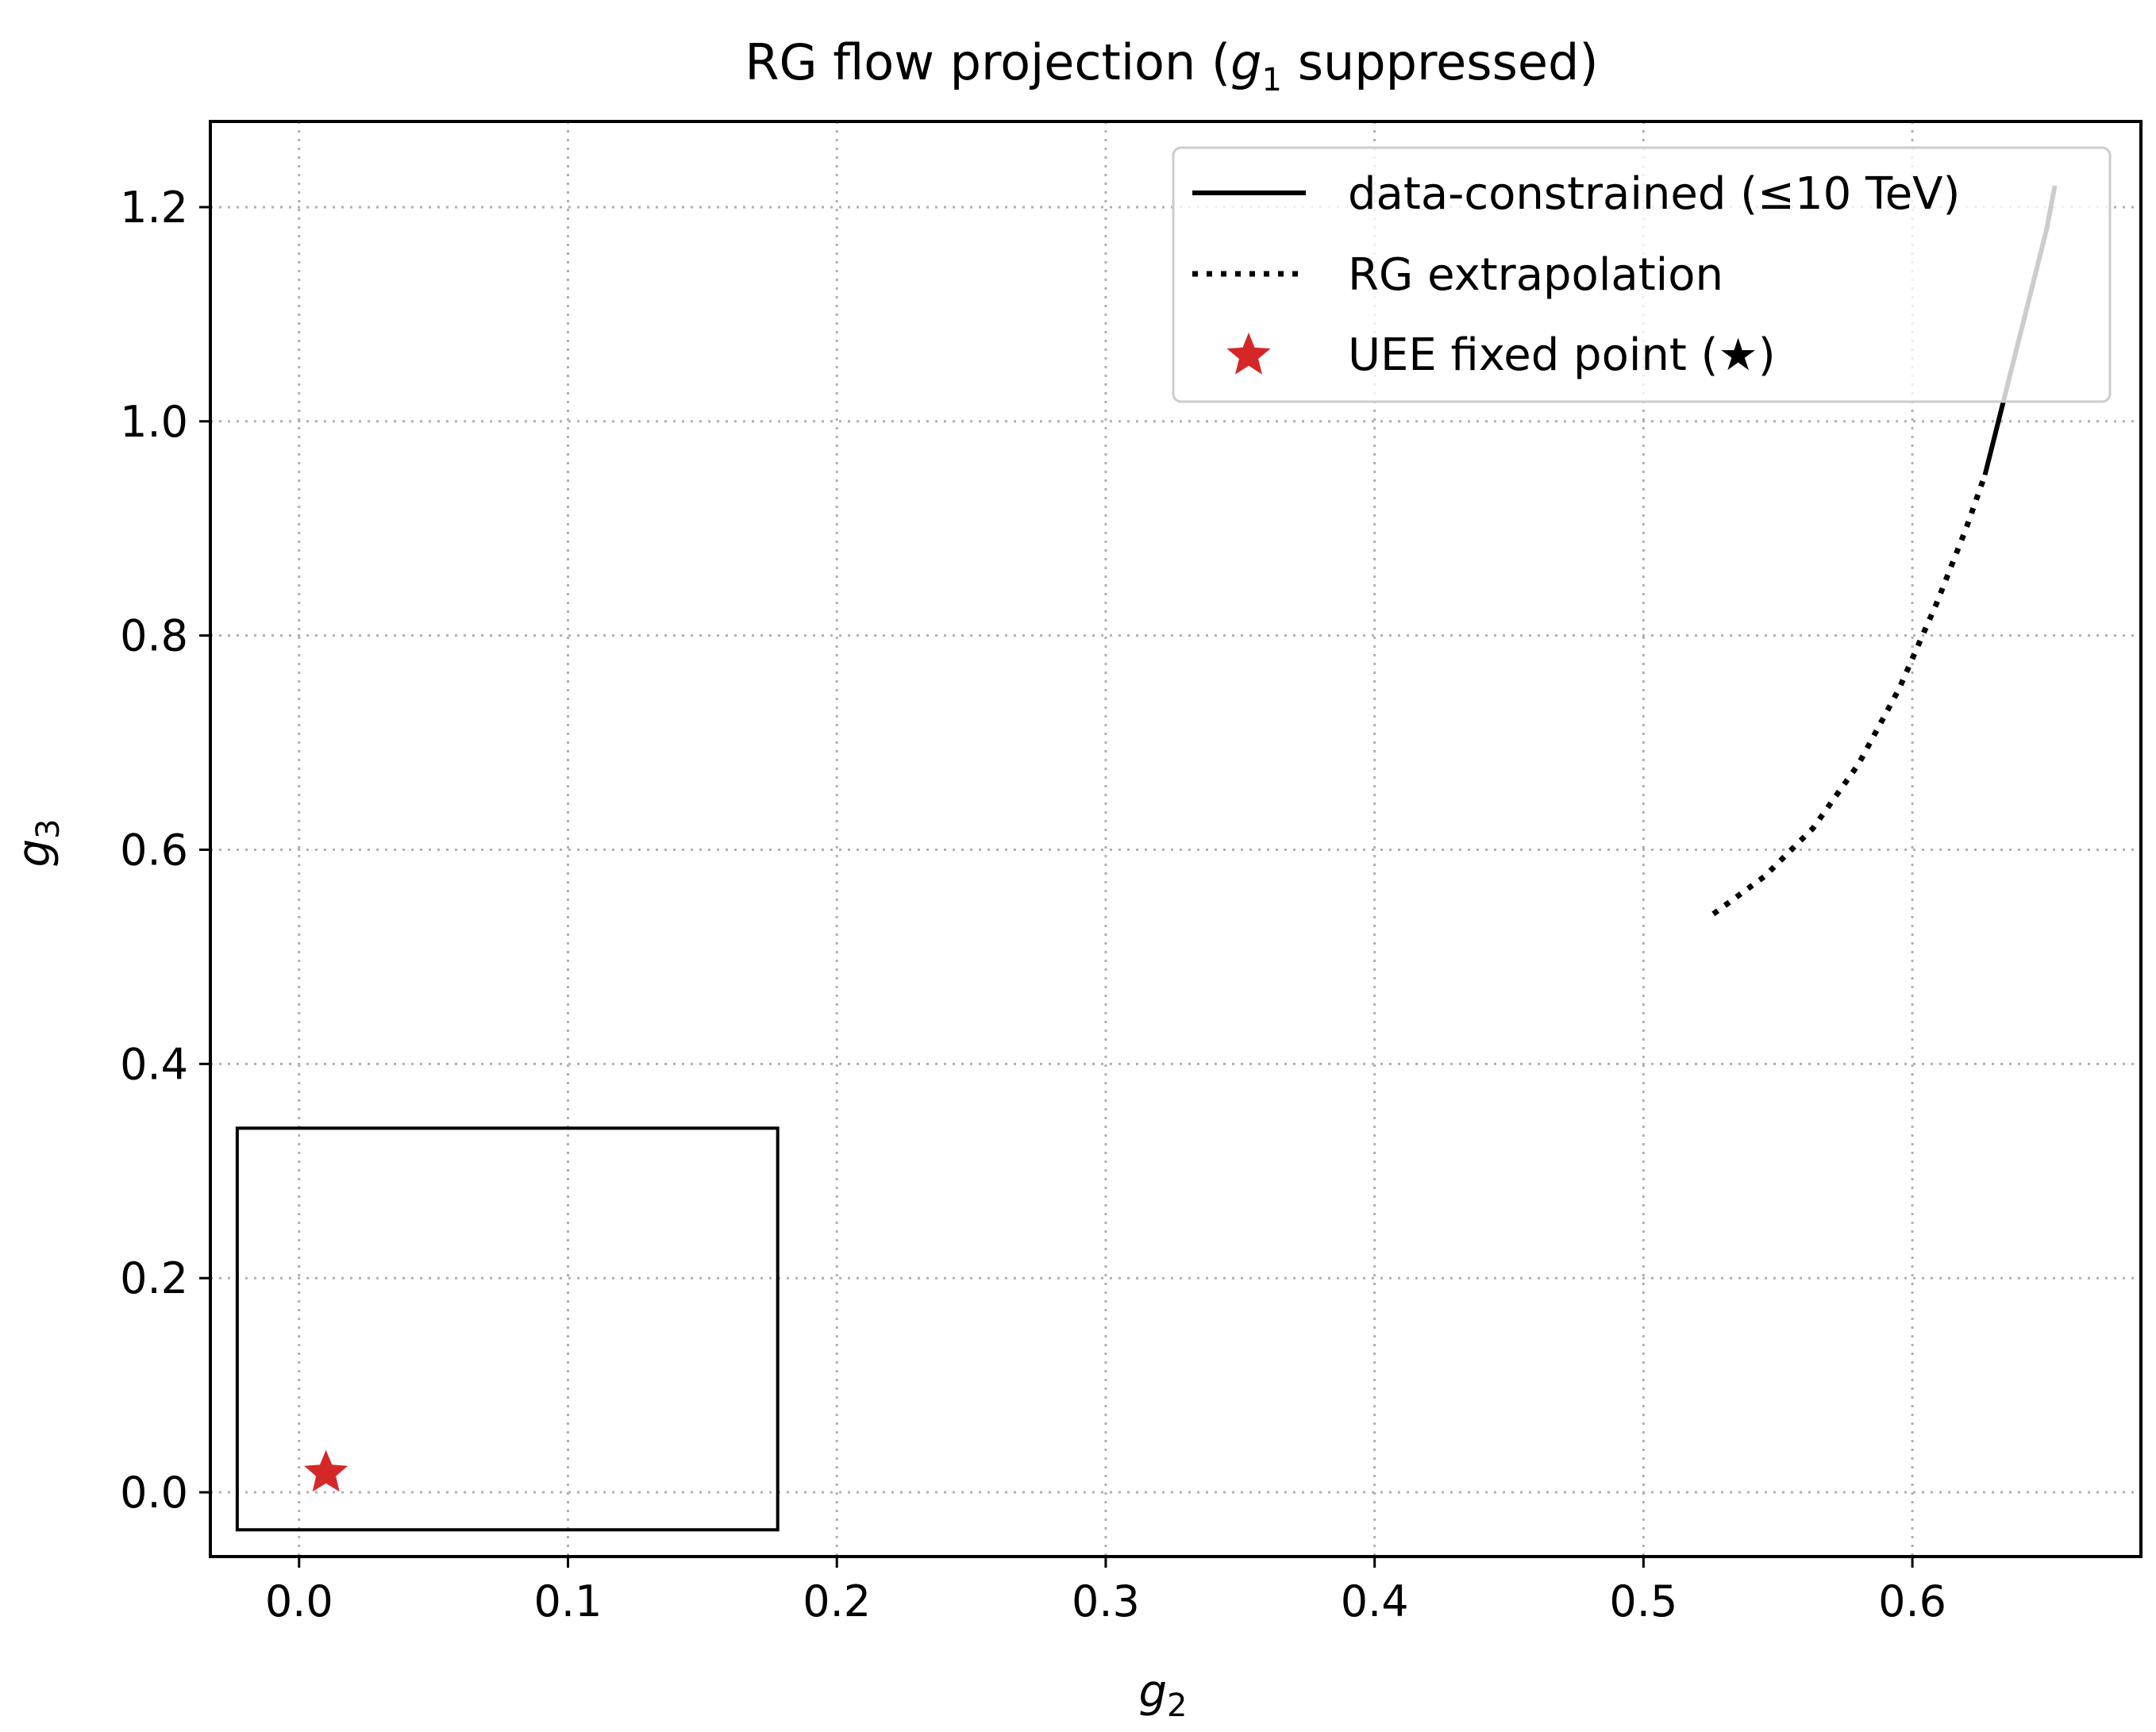 The width and height of the screenshot is (2156, 1732). Describe the element at coordinates (154, 850) in the screenshot. I see `y-tick-label: 0.6` at that location.